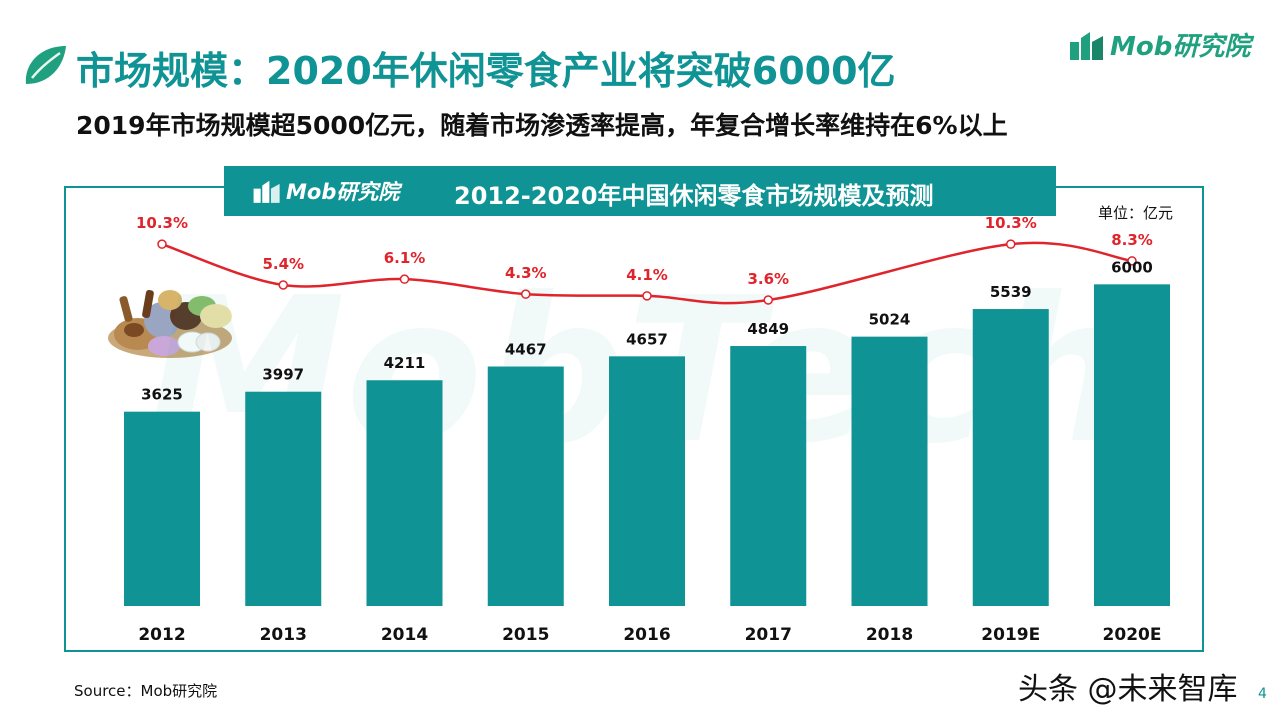 The width and height of the screenshot is (1280, 720). Describe the element at coordinates (161, 635) in the screenshot. I see `x-tick-label: 2012` at that location.